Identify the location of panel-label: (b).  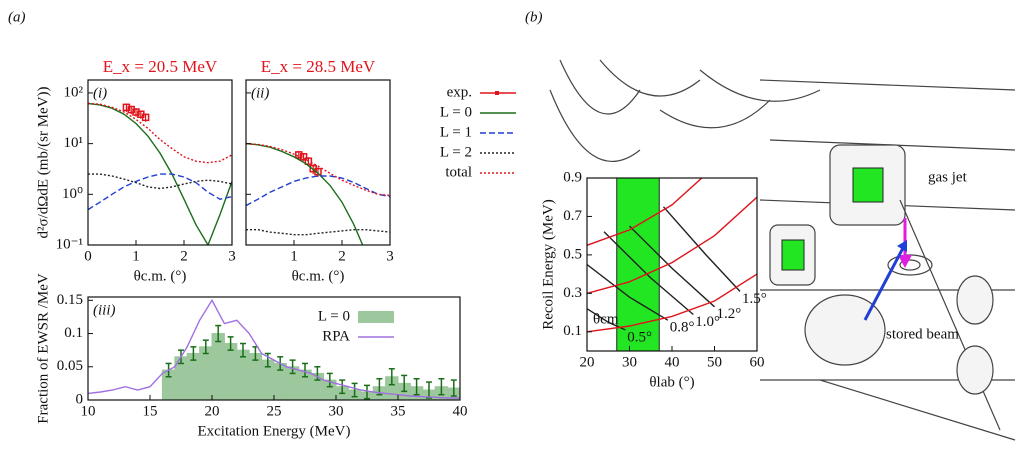
(534, 17).